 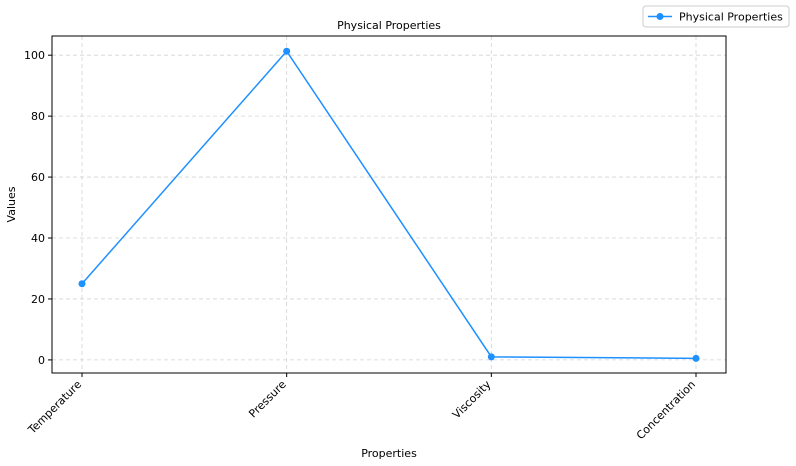 I want to click on legend-box, so click(x=716, y=16).